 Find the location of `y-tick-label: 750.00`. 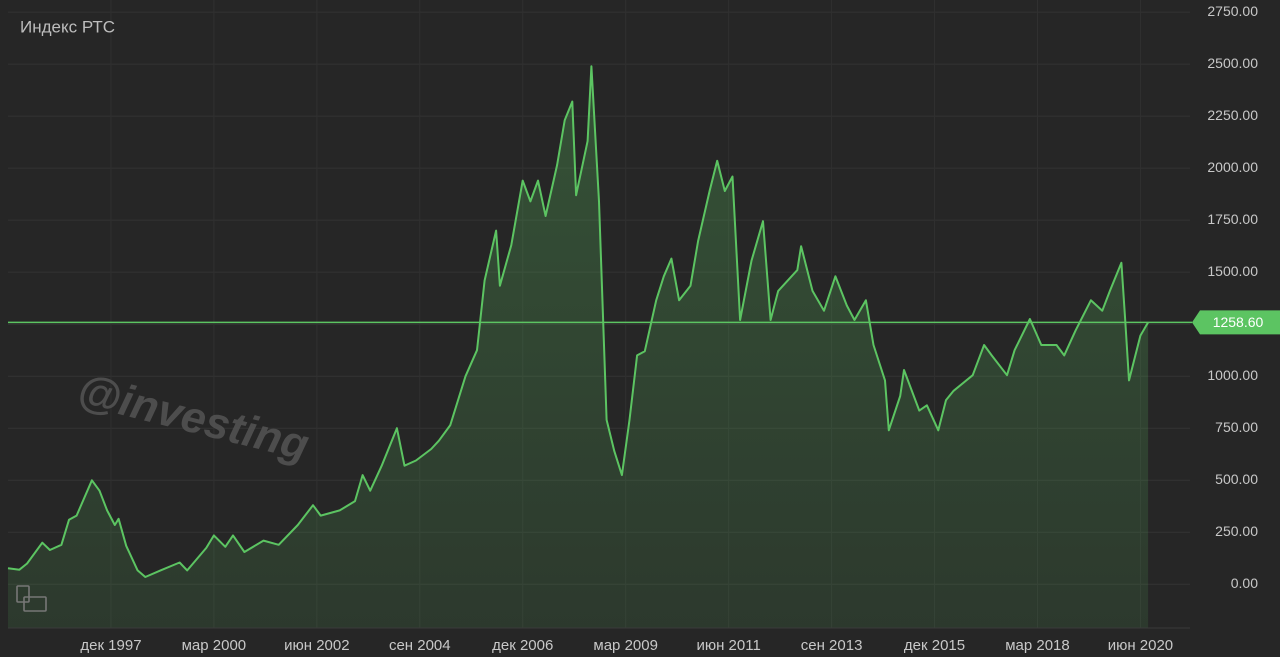

y-tick-label: 750.00 is located at coordinates (1236, 427).